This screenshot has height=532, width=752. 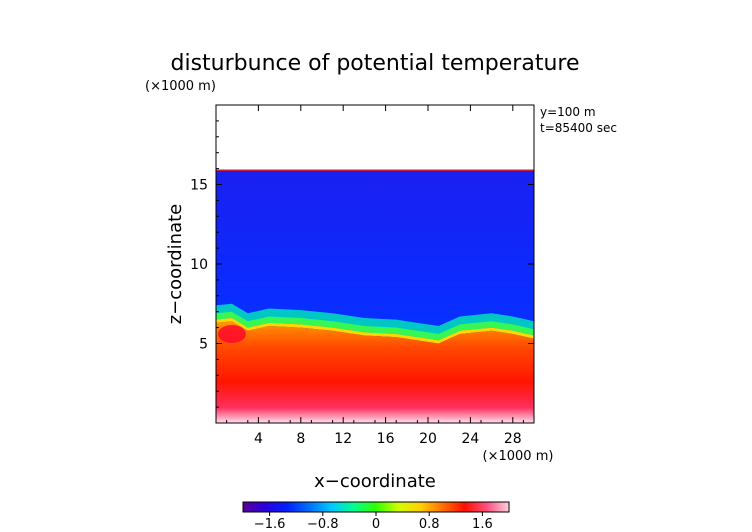 I want to click on chart-title: disturbunce of potential temperature, so click(x=375, y=63).